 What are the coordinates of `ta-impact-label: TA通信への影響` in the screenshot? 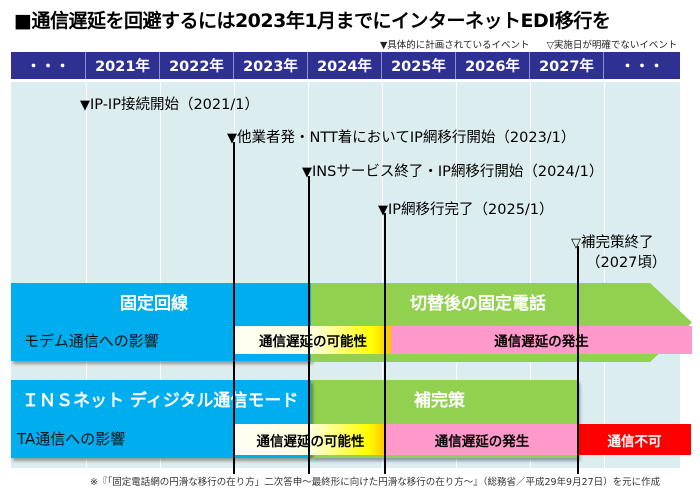 It's located at (71, 439).